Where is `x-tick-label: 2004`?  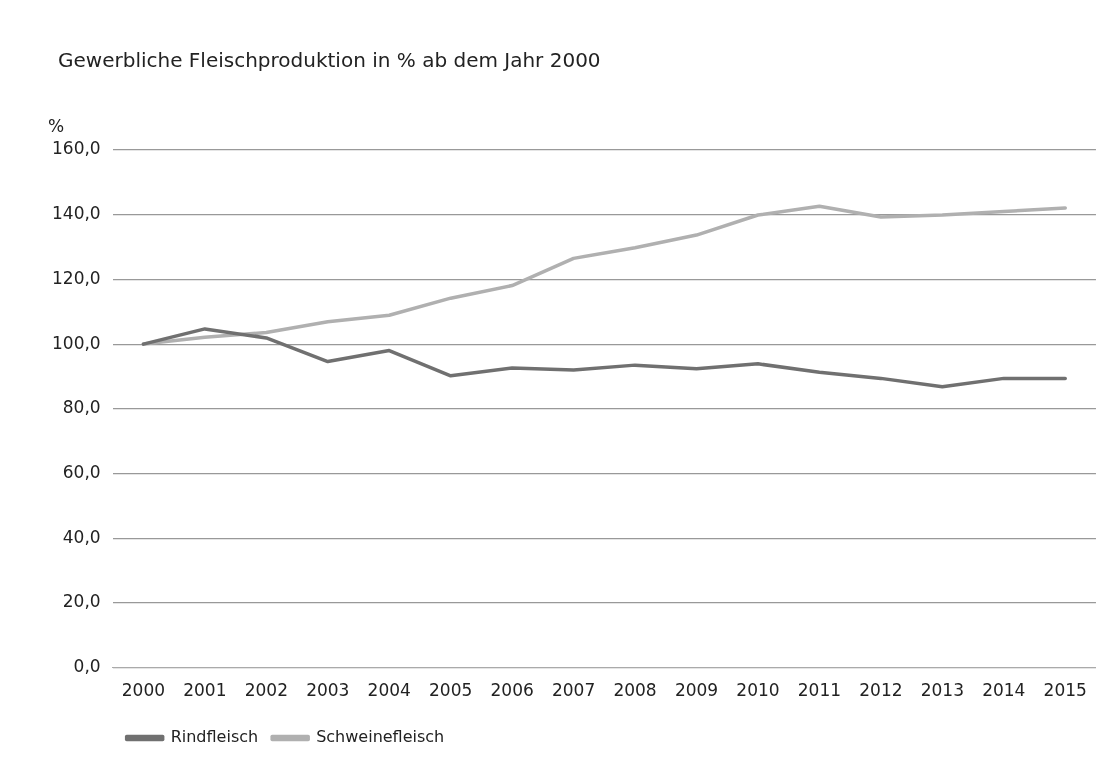 x-tick-label: 2004 is located at coordinates (389, 690).